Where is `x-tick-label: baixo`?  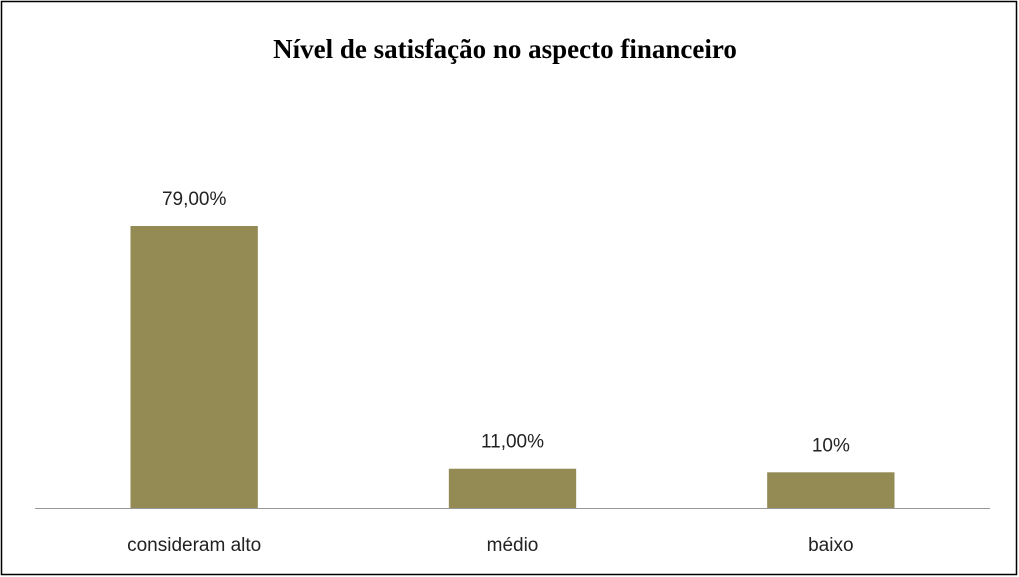
x-tick-label: baixo is located at coordinates (830, 545).